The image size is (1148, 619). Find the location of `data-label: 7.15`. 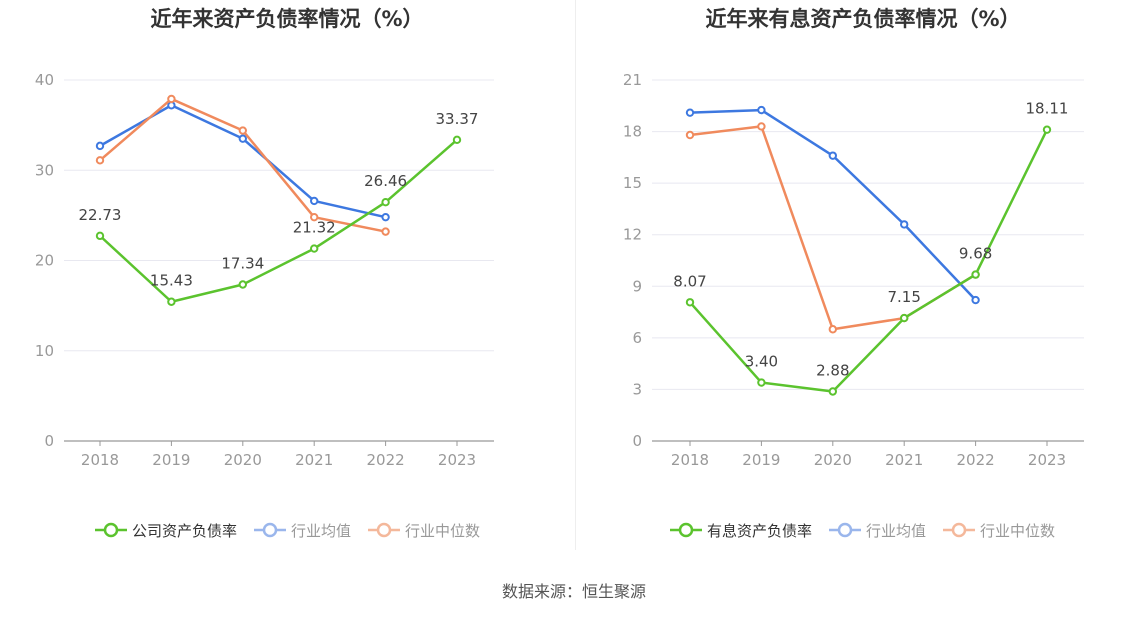

data-label: 7.15 is located at coordinates (903, 297).